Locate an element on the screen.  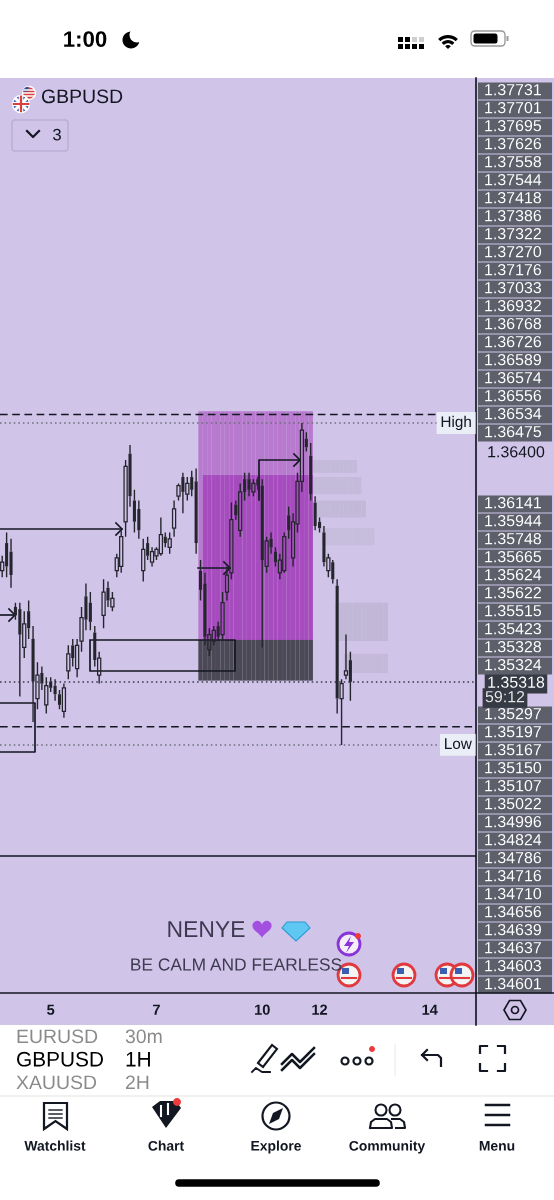
text: 1.34637 is located at coordinates (513, 947).